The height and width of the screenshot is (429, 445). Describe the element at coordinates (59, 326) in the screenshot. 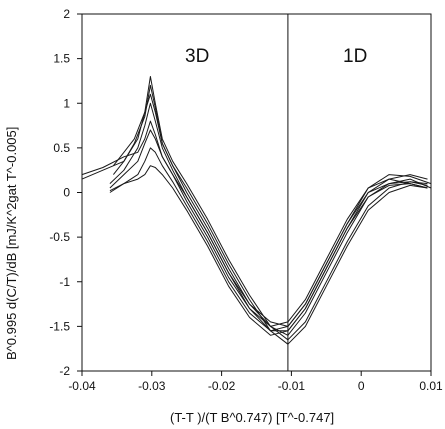

I see `y-tick-label: -1.5` at that location.